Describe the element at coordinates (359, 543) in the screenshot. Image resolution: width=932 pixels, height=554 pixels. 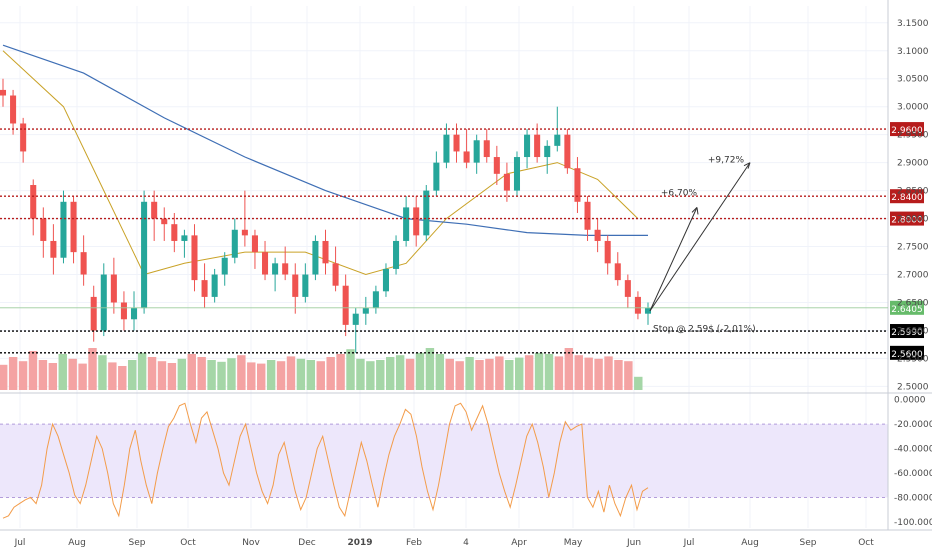
I see `x-tick-label: 2019` at that location.